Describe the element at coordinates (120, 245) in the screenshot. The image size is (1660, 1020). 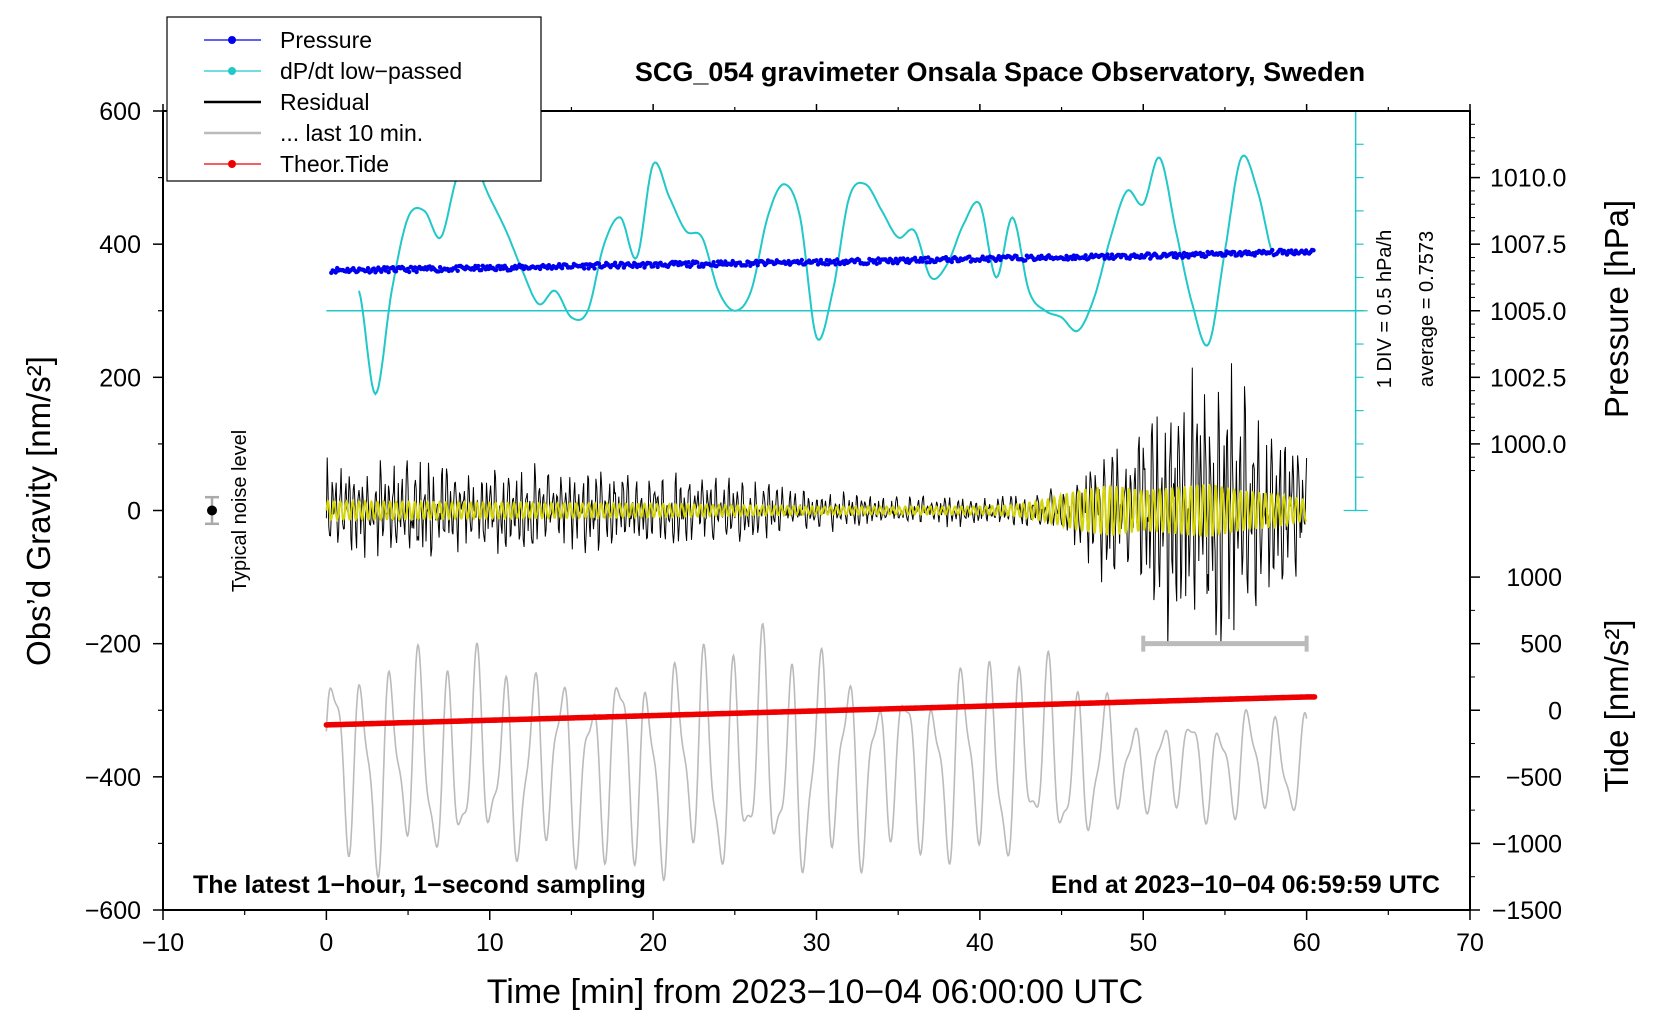
I see `y-tick-label: 400` at that location.